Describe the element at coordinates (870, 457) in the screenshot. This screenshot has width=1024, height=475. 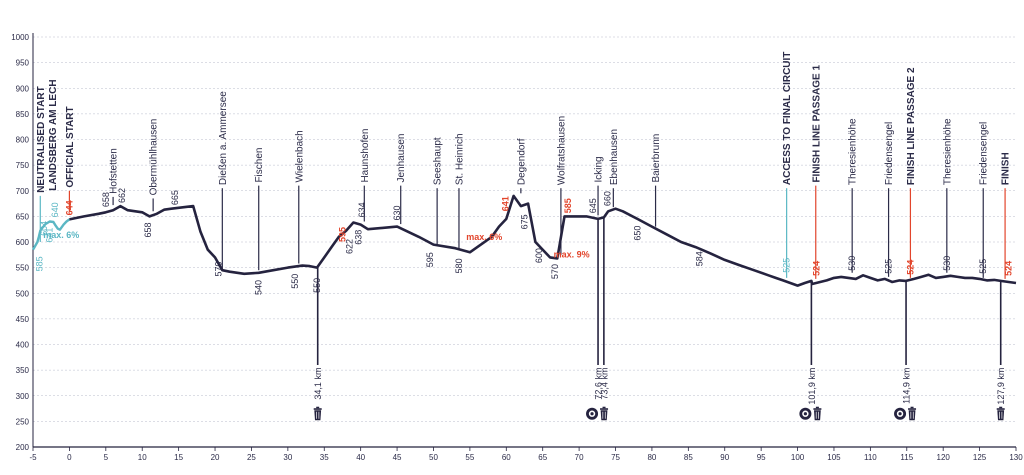
I see `x-tick-label: 110` at that location.